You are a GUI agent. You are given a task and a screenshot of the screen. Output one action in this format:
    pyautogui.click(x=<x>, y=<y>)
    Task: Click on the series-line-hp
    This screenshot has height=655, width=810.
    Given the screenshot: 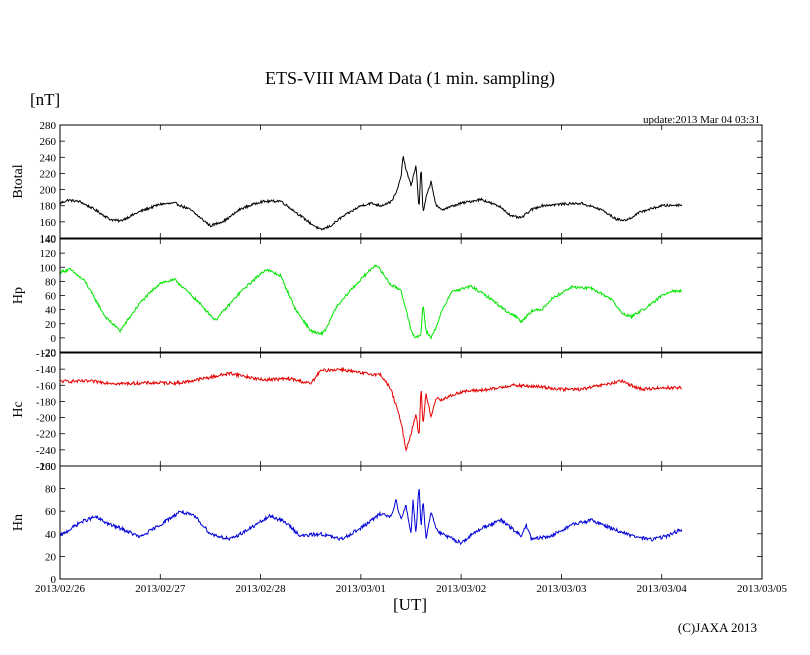 What is the action you would take?
    pyautogui.click(x=371, y=302)
    